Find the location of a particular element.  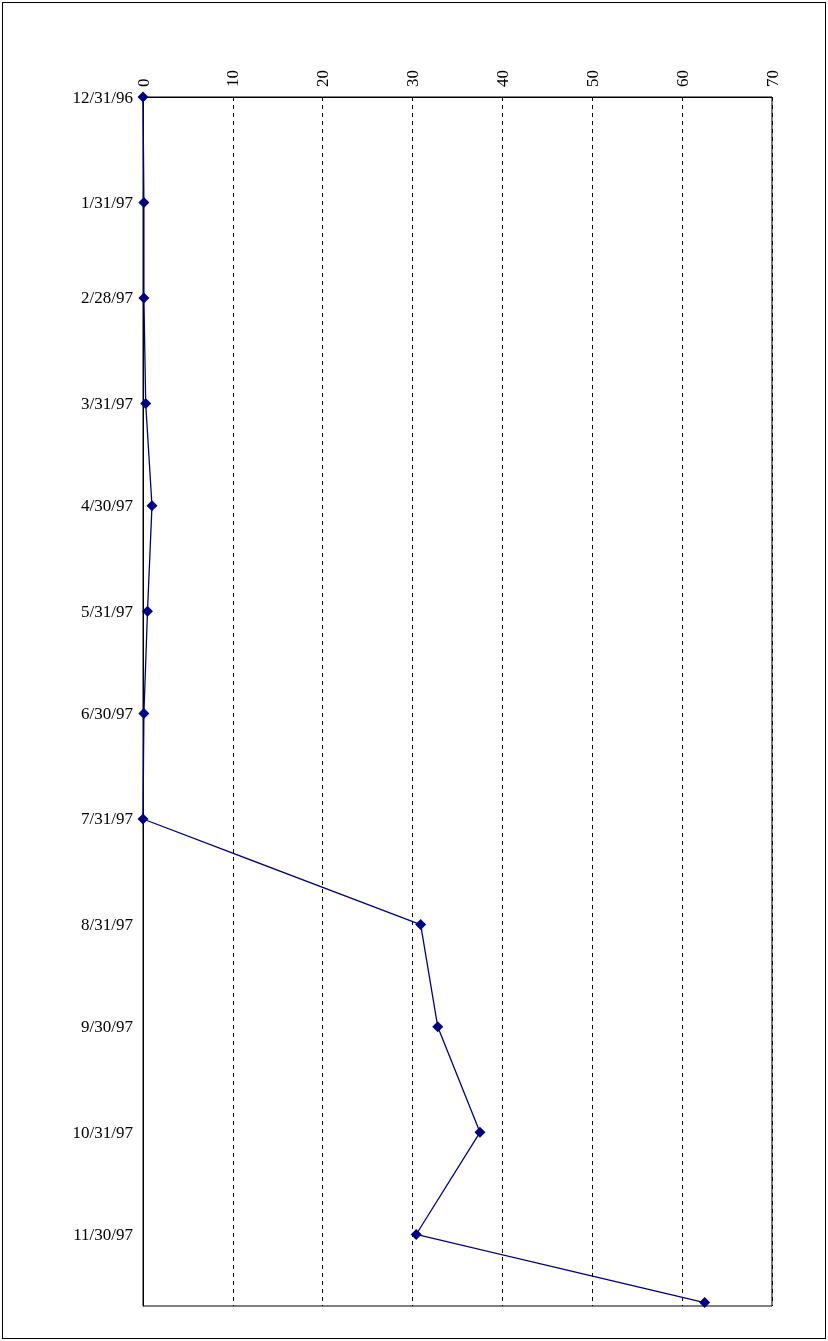

y-tick-label: 12/31/96 is located at coordinates (102, 97).